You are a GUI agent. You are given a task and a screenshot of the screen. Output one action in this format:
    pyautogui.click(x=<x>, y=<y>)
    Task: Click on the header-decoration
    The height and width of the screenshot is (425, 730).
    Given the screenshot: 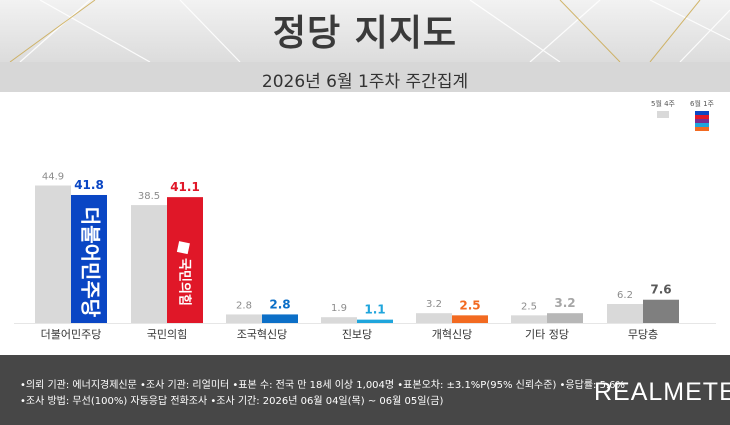 What is the action you would take?
    pyautogui.click(x=369, y=31)
    